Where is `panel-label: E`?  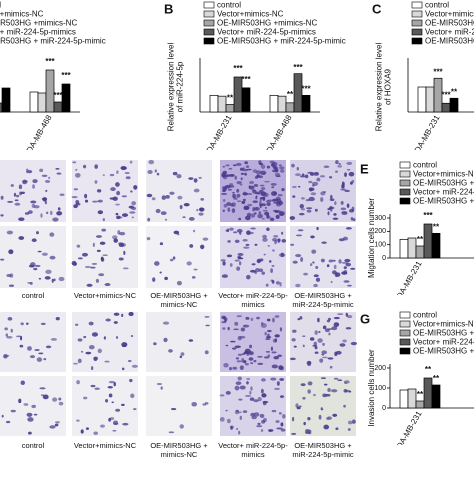
panel-label: E is located at coordinates (364, 168).